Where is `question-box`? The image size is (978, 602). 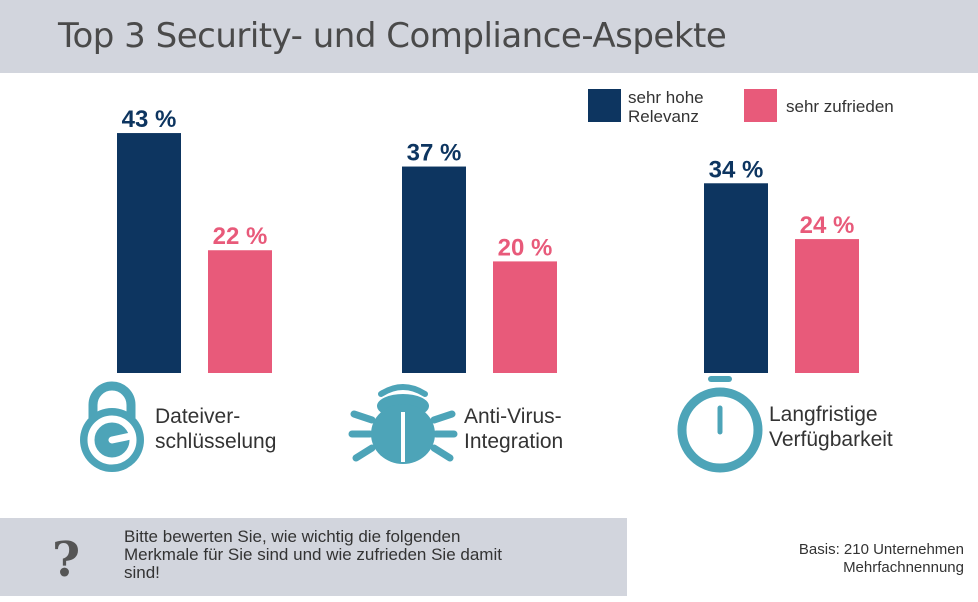 question-box is located at coordinates (313, 557).